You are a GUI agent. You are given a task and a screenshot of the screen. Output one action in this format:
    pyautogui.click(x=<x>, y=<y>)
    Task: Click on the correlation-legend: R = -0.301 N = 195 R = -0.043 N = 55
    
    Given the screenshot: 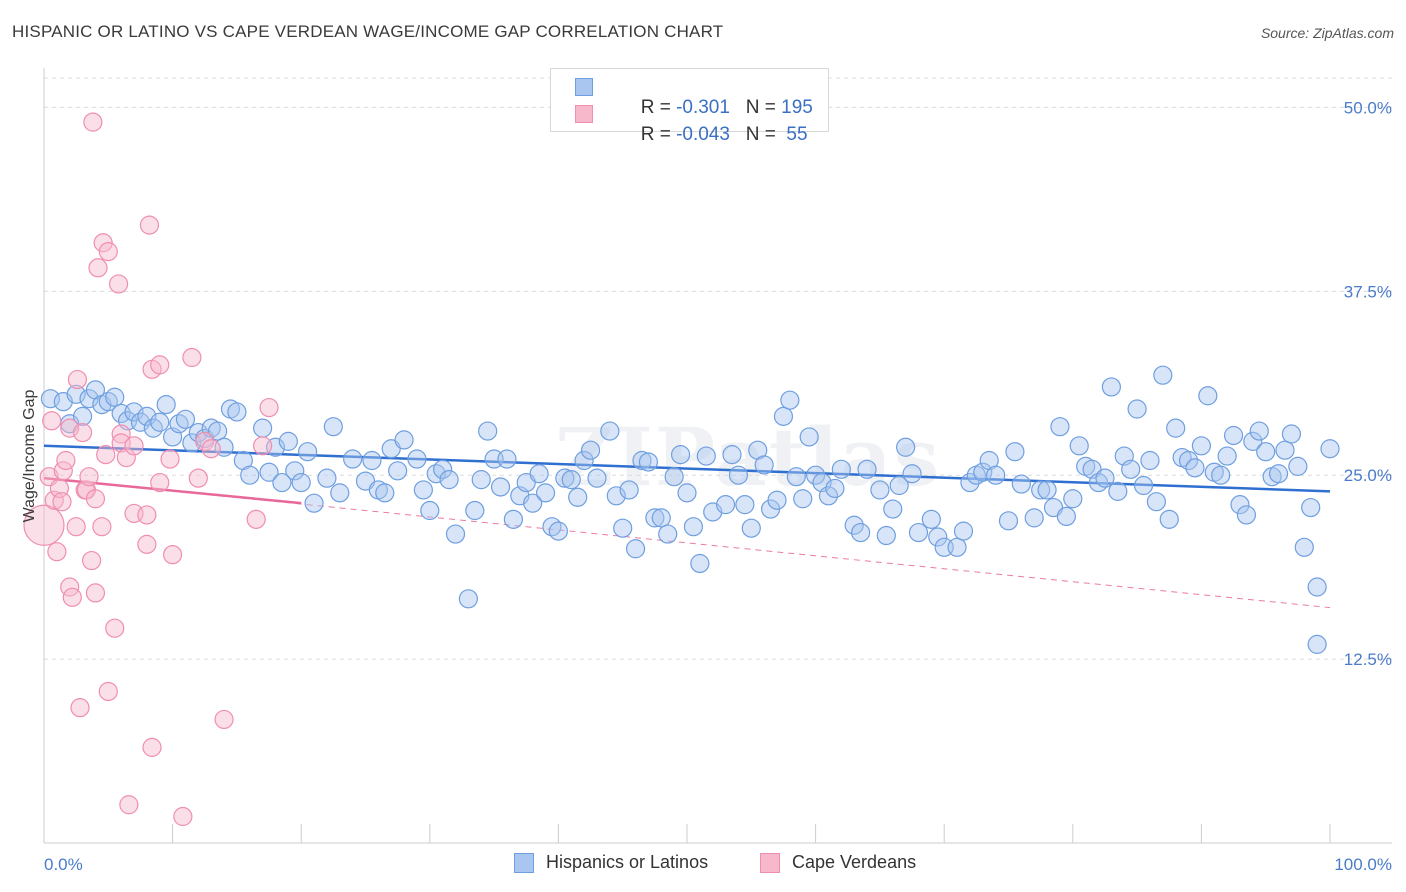 What is the action you would take?
    pyautogui.click(x=689, y=106)
    